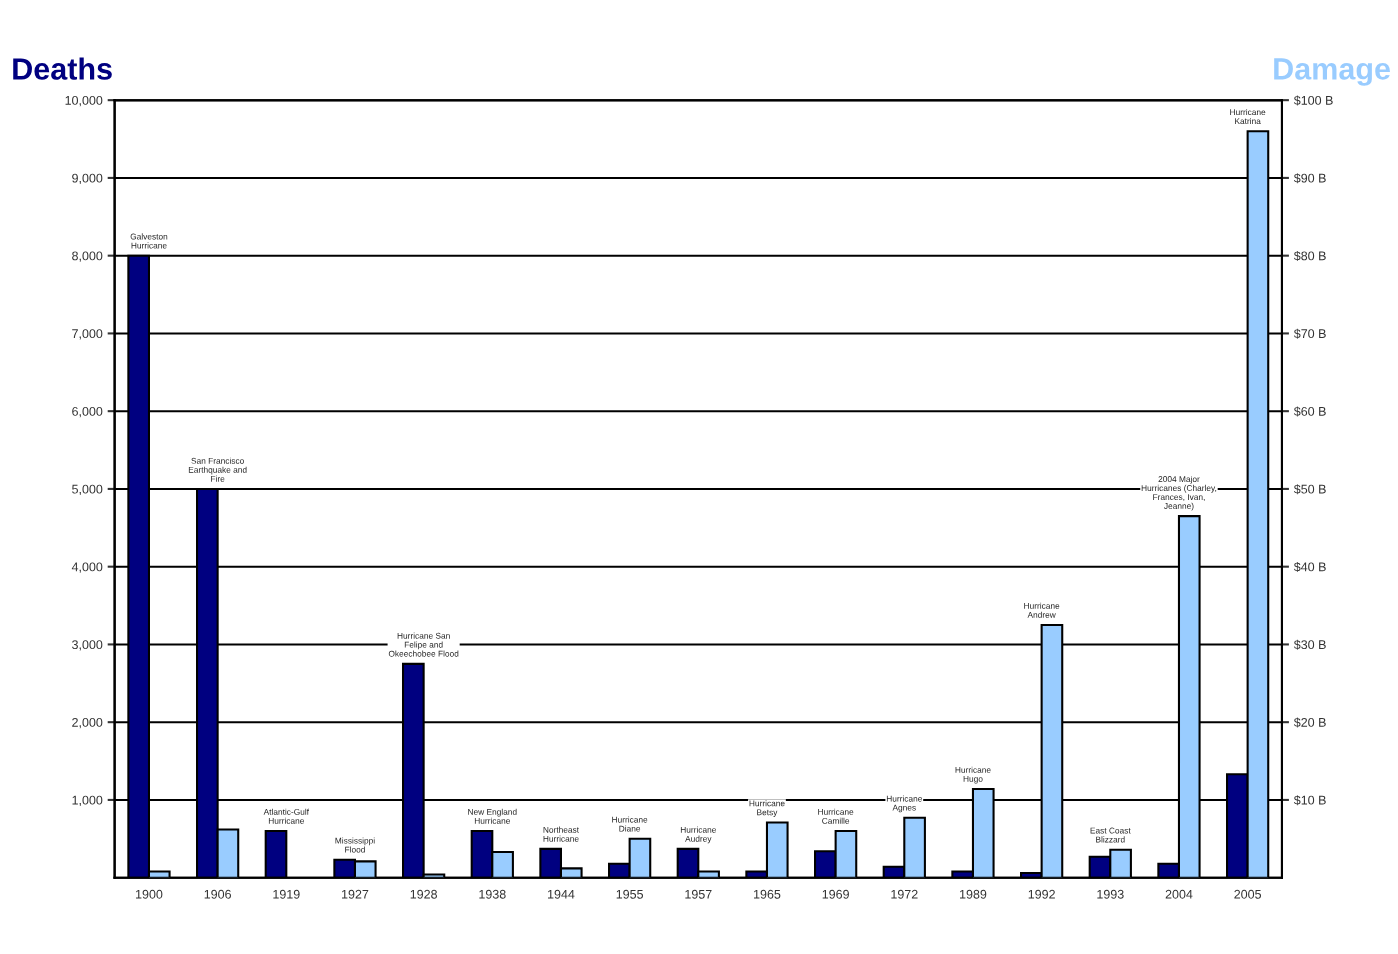  Describe the element at coordinates (87, 567) in the screenshot. I see `y-tick-label: 4,000` at that location.